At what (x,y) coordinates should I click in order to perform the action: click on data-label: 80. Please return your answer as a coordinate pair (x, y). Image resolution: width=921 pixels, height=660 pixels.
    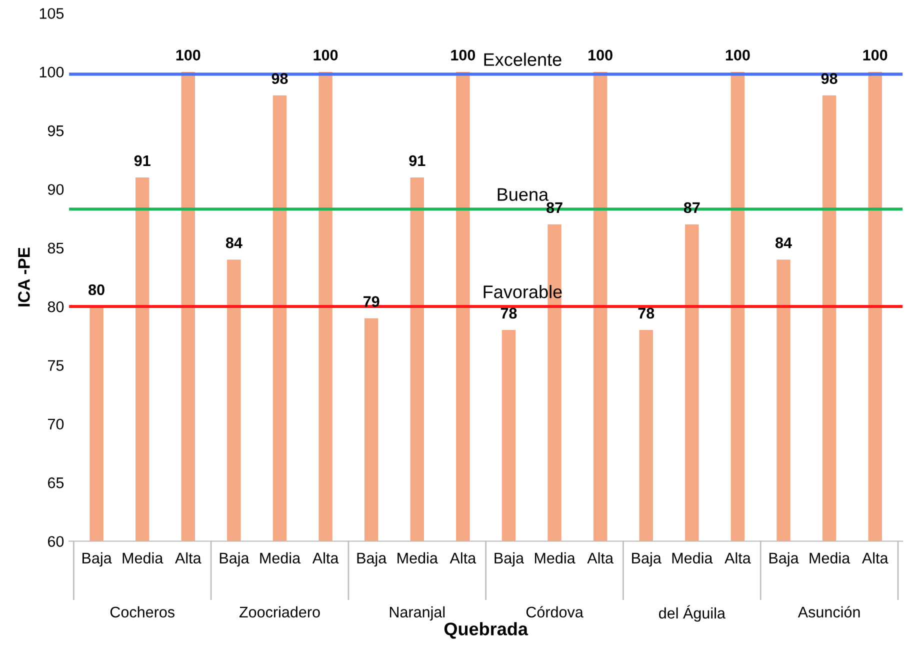
    Looking at the image, I should click on (96, 290).